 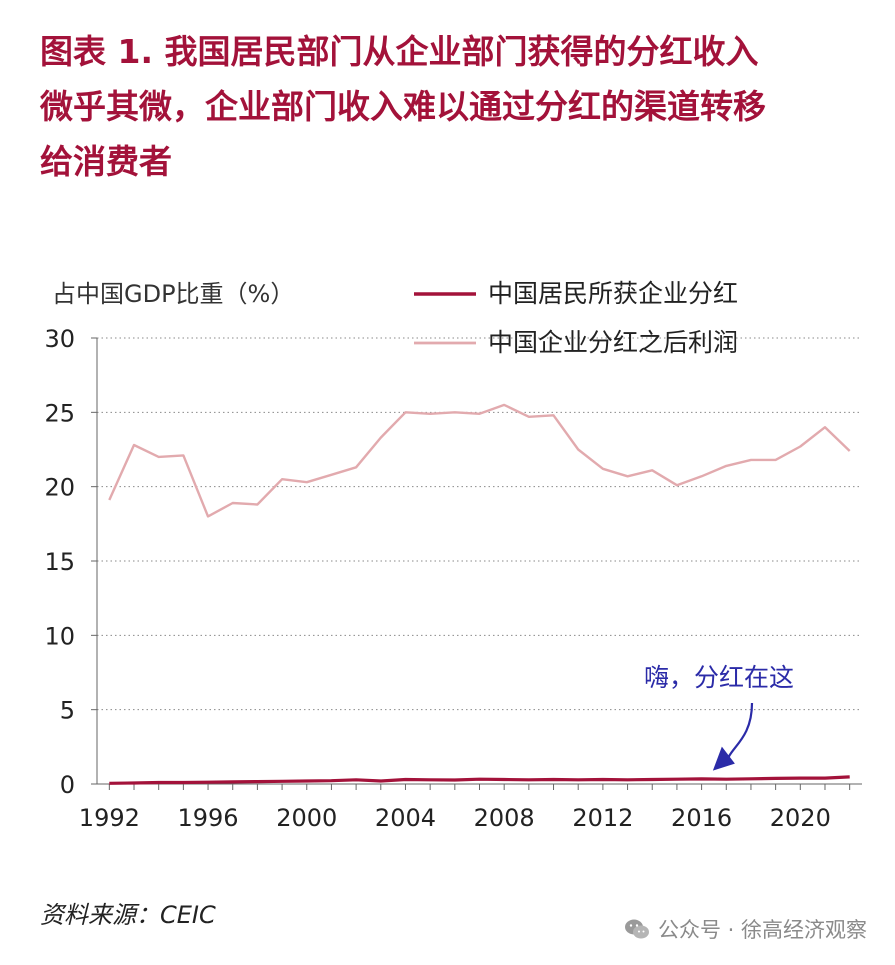 What do you see at coordinates (740, 730) in the screenshot?
I see `annotation-arrow` at bounding box center [740, 730].